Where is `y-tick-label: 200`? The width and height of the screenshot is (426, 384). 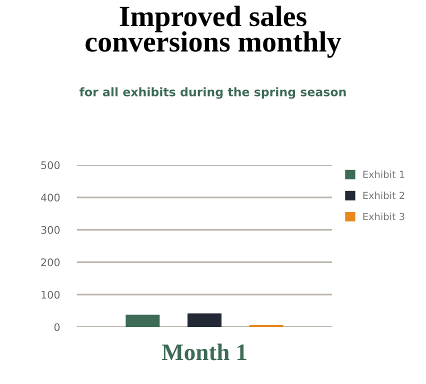 y-tick-label: 200 is located at coordinates (50, 262).